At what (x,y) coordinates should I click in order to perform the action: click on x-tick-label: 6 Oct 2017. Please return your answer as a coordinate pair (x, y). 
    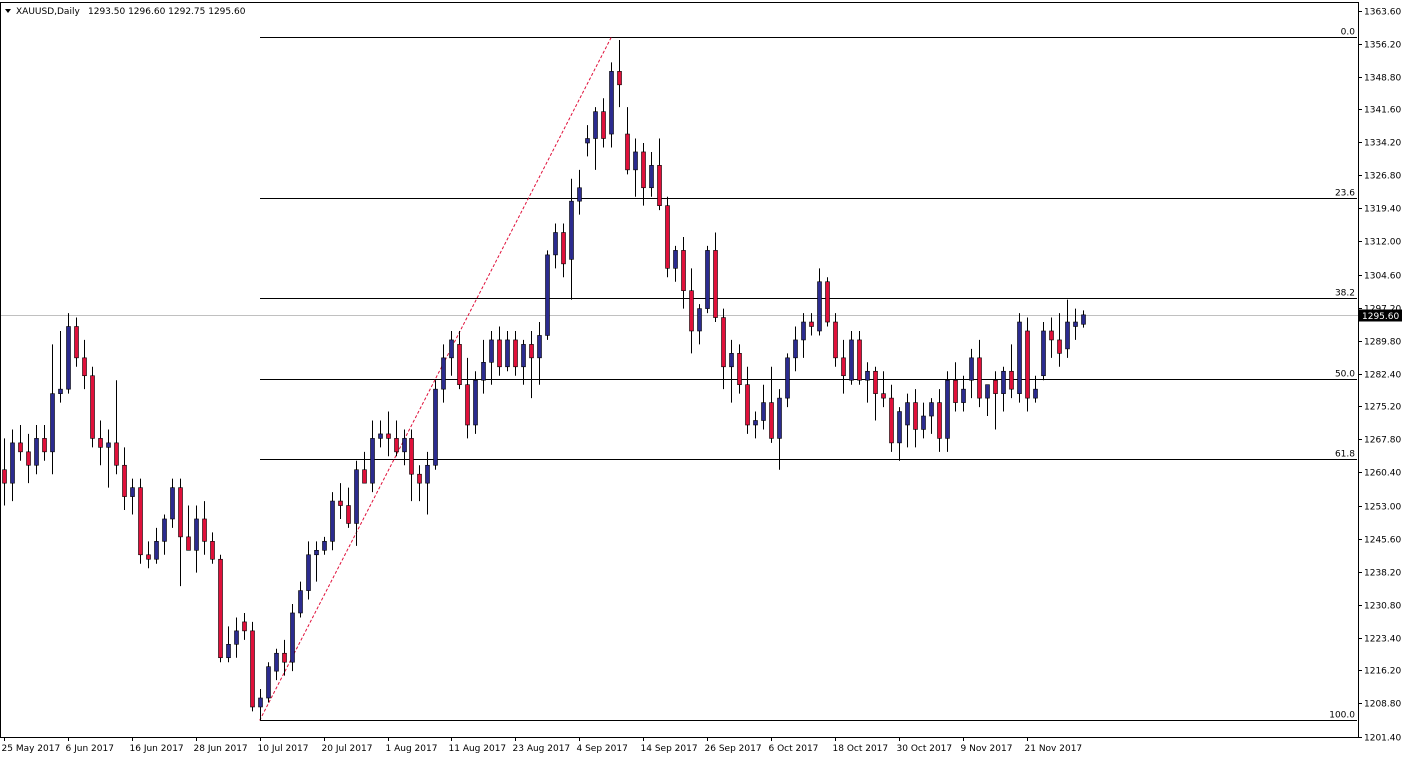
    Looking at the image, I should click on (794, 749).